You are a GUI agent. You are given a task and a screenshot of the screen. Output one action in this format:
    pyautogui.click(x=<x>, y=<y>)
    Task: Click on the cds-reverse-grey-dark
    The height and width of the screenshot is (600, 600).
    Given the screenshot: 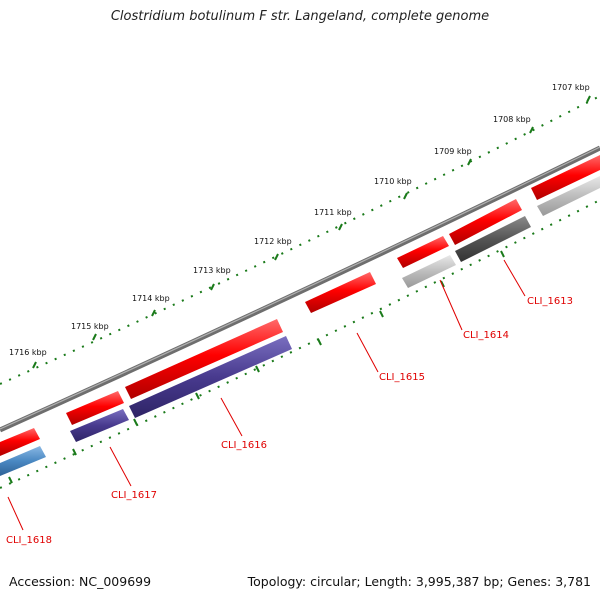 What is the action you would take?
    pyautogui.click(x=493, y=239)
    